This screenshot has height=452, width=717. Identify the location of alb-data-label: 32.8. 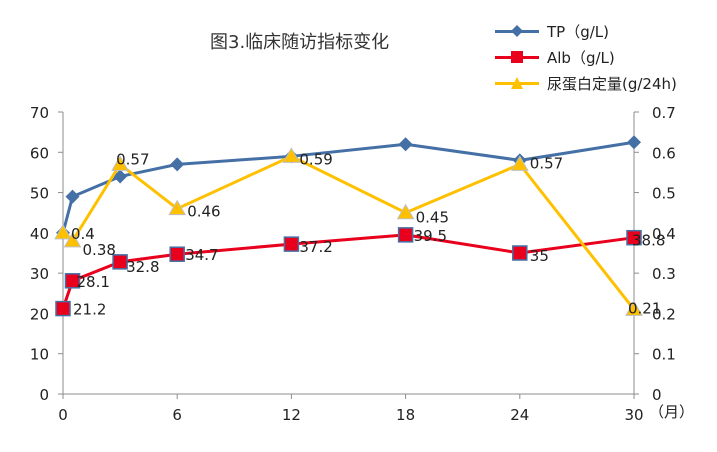
(142, 267).